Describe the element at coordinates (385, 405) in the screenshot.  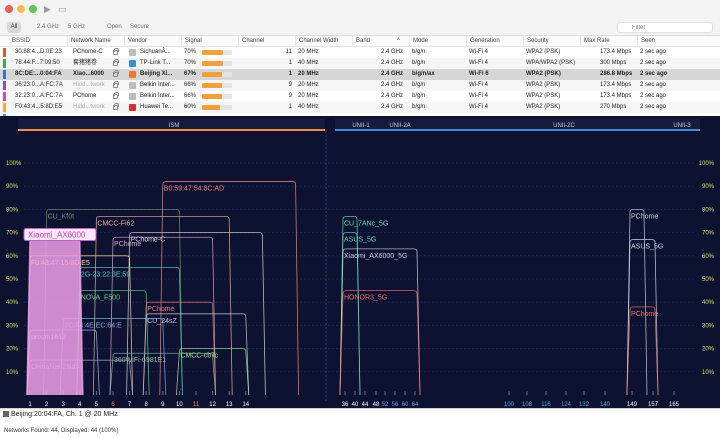
I see `channel-label-5: 52` at that location.